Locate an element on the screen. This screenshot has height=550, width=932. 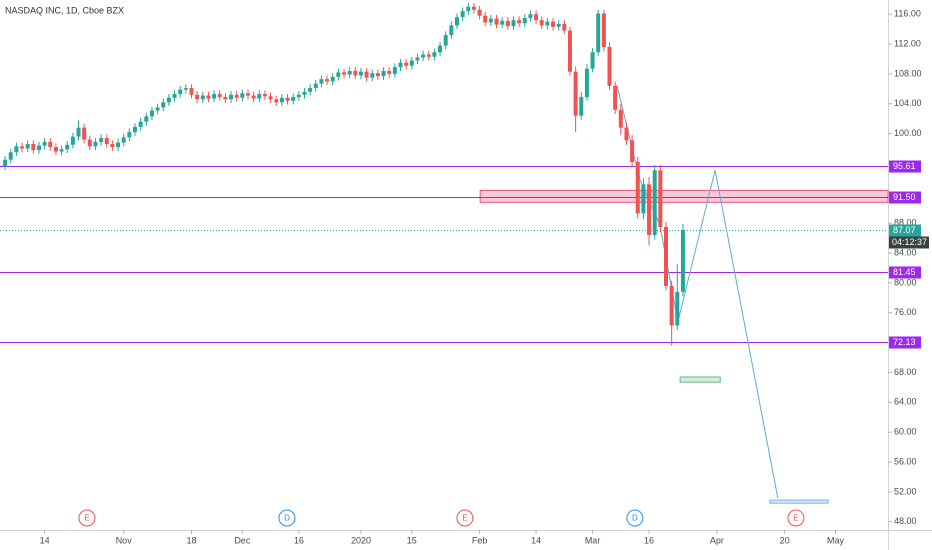
countdown-box is located at coordinates (909, 242).